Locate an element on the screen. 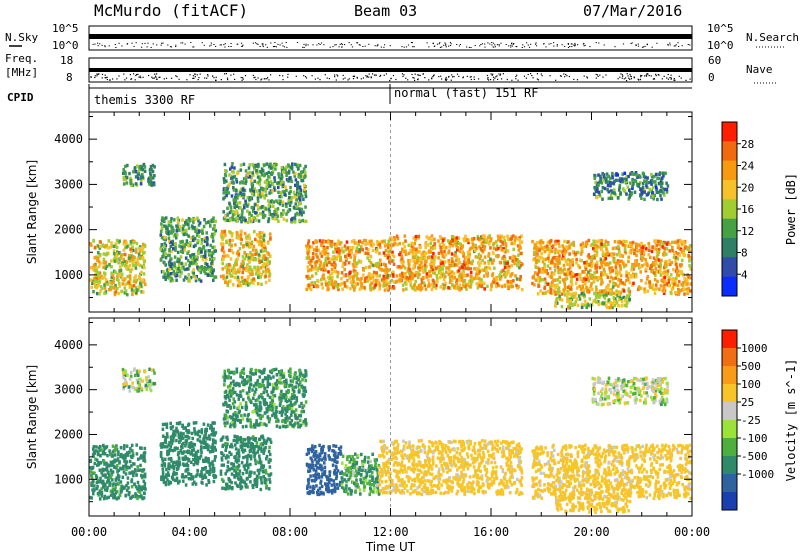 The image size is (800, 554). colorbar-swatch is located at coordinates (729, 286).